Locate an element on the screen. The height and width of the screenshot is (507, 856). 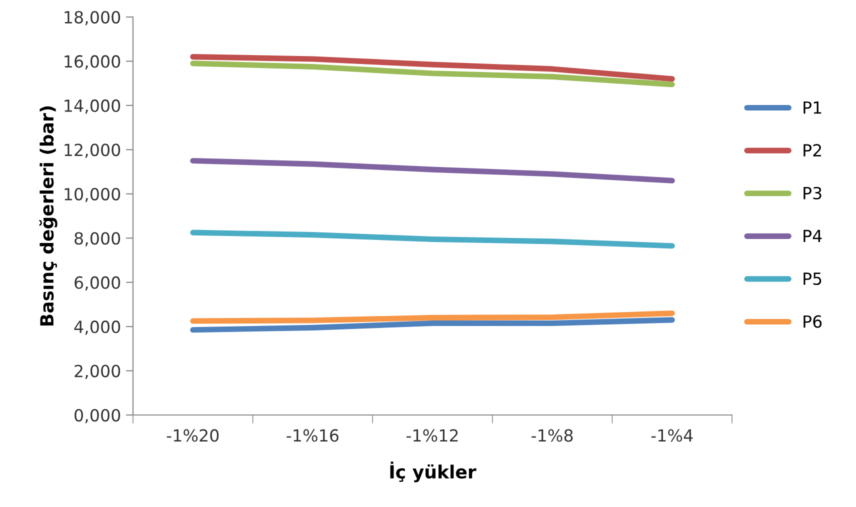
y-tick-label: 16,000 is located at coordinates (92, 62).